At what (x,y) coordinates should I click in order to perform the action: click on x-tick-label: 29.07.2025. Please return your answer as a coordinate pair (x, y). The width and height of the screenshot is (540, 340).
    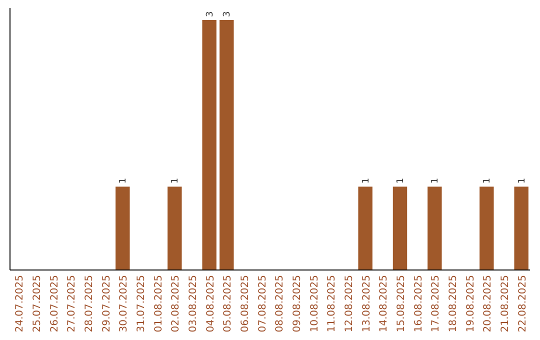
    Looking at the image, I should click on (106, 303).